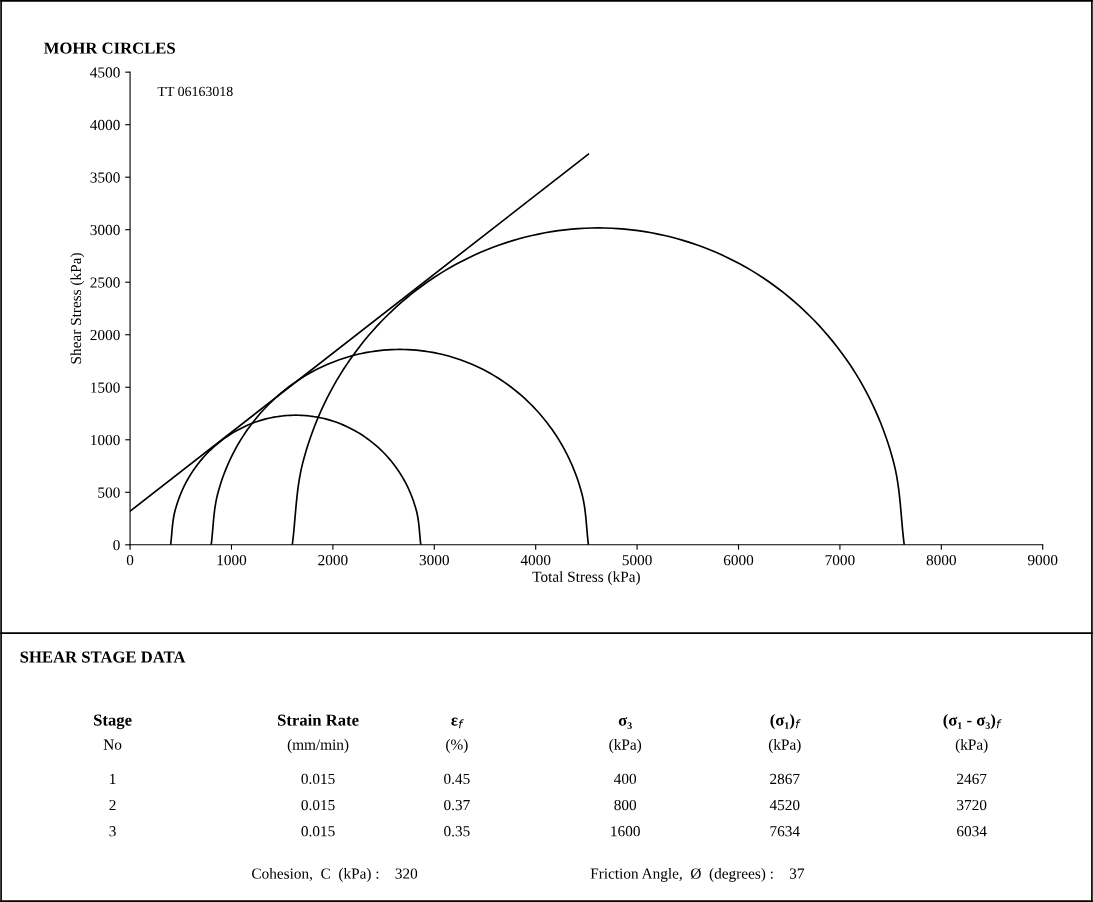  I want to click on y-tick-label: 0, so click(116, 545).